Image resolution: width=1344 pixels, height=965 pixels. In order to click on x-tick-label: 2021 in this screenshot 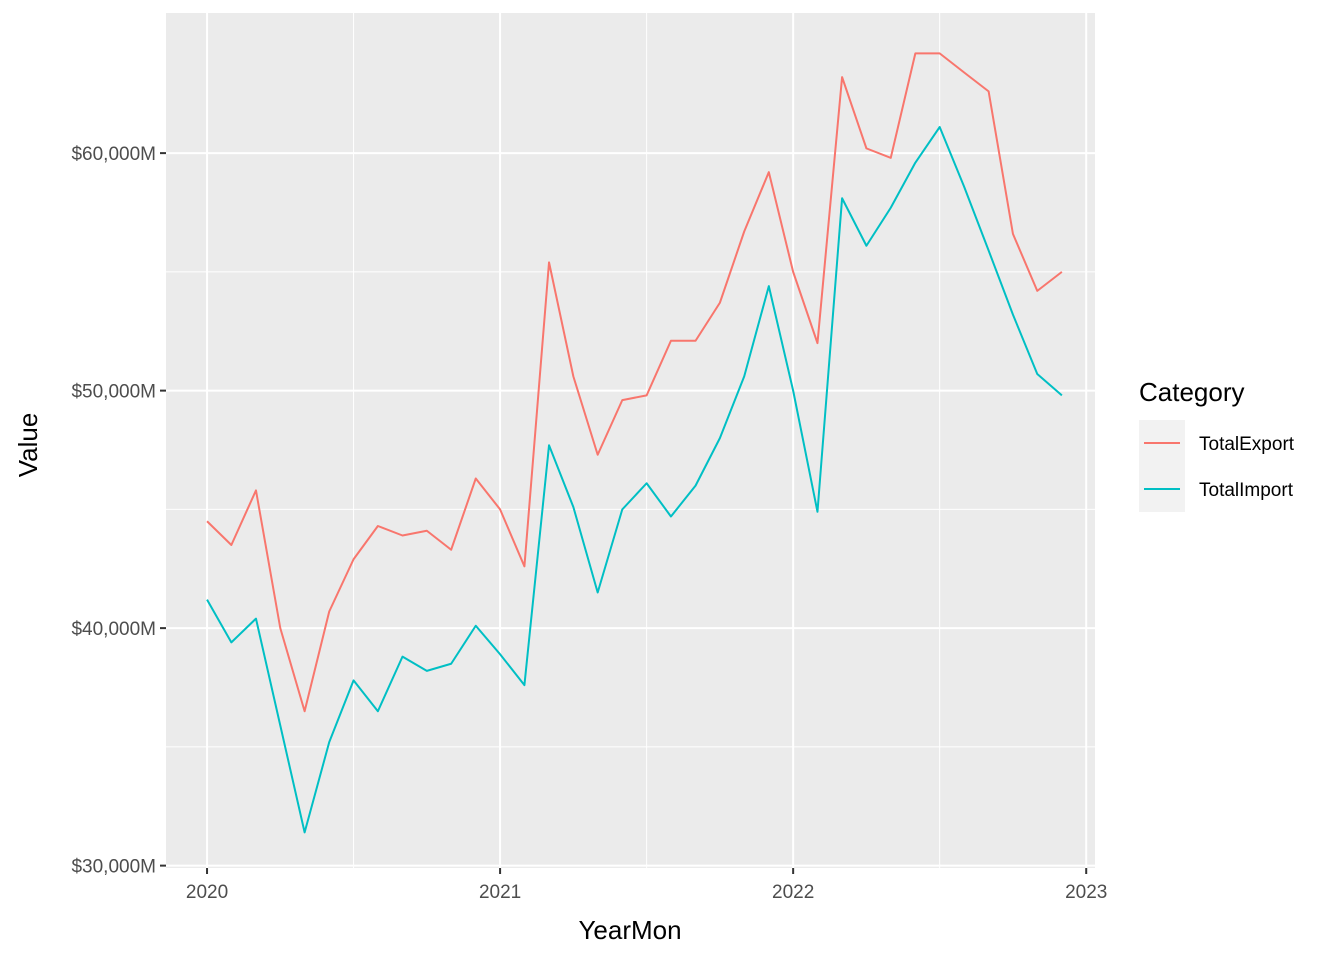, I will do `click(500, 892)`.